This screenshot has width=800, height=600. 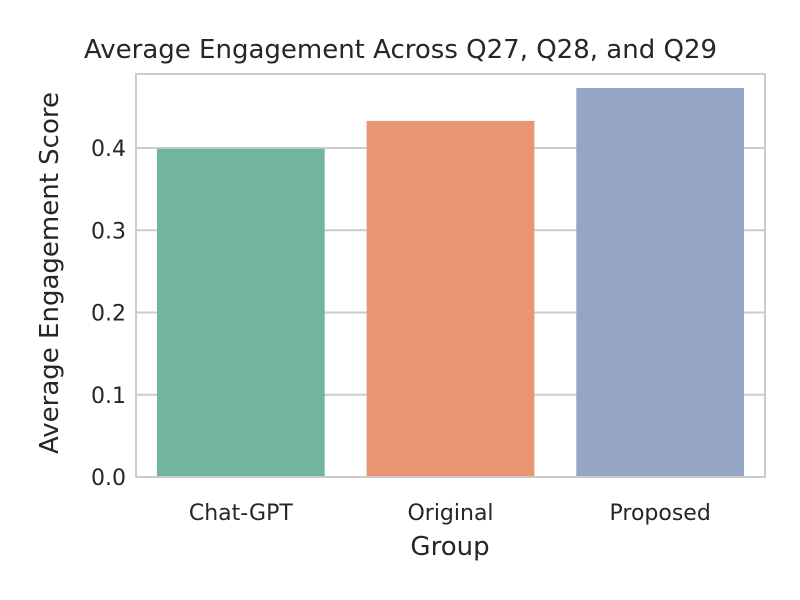 I want to click on x-tick-label: Original, so click(x=450, y=513).